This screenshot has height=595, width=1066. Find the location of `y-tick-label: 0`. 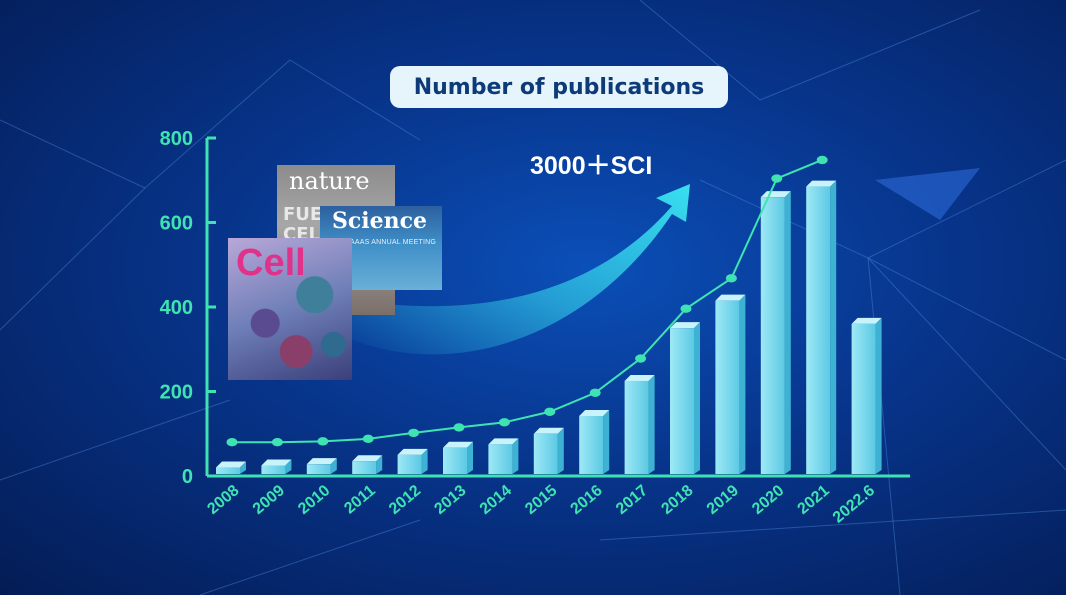

y-tick-label: 0 is located at coordinates (187, 477).